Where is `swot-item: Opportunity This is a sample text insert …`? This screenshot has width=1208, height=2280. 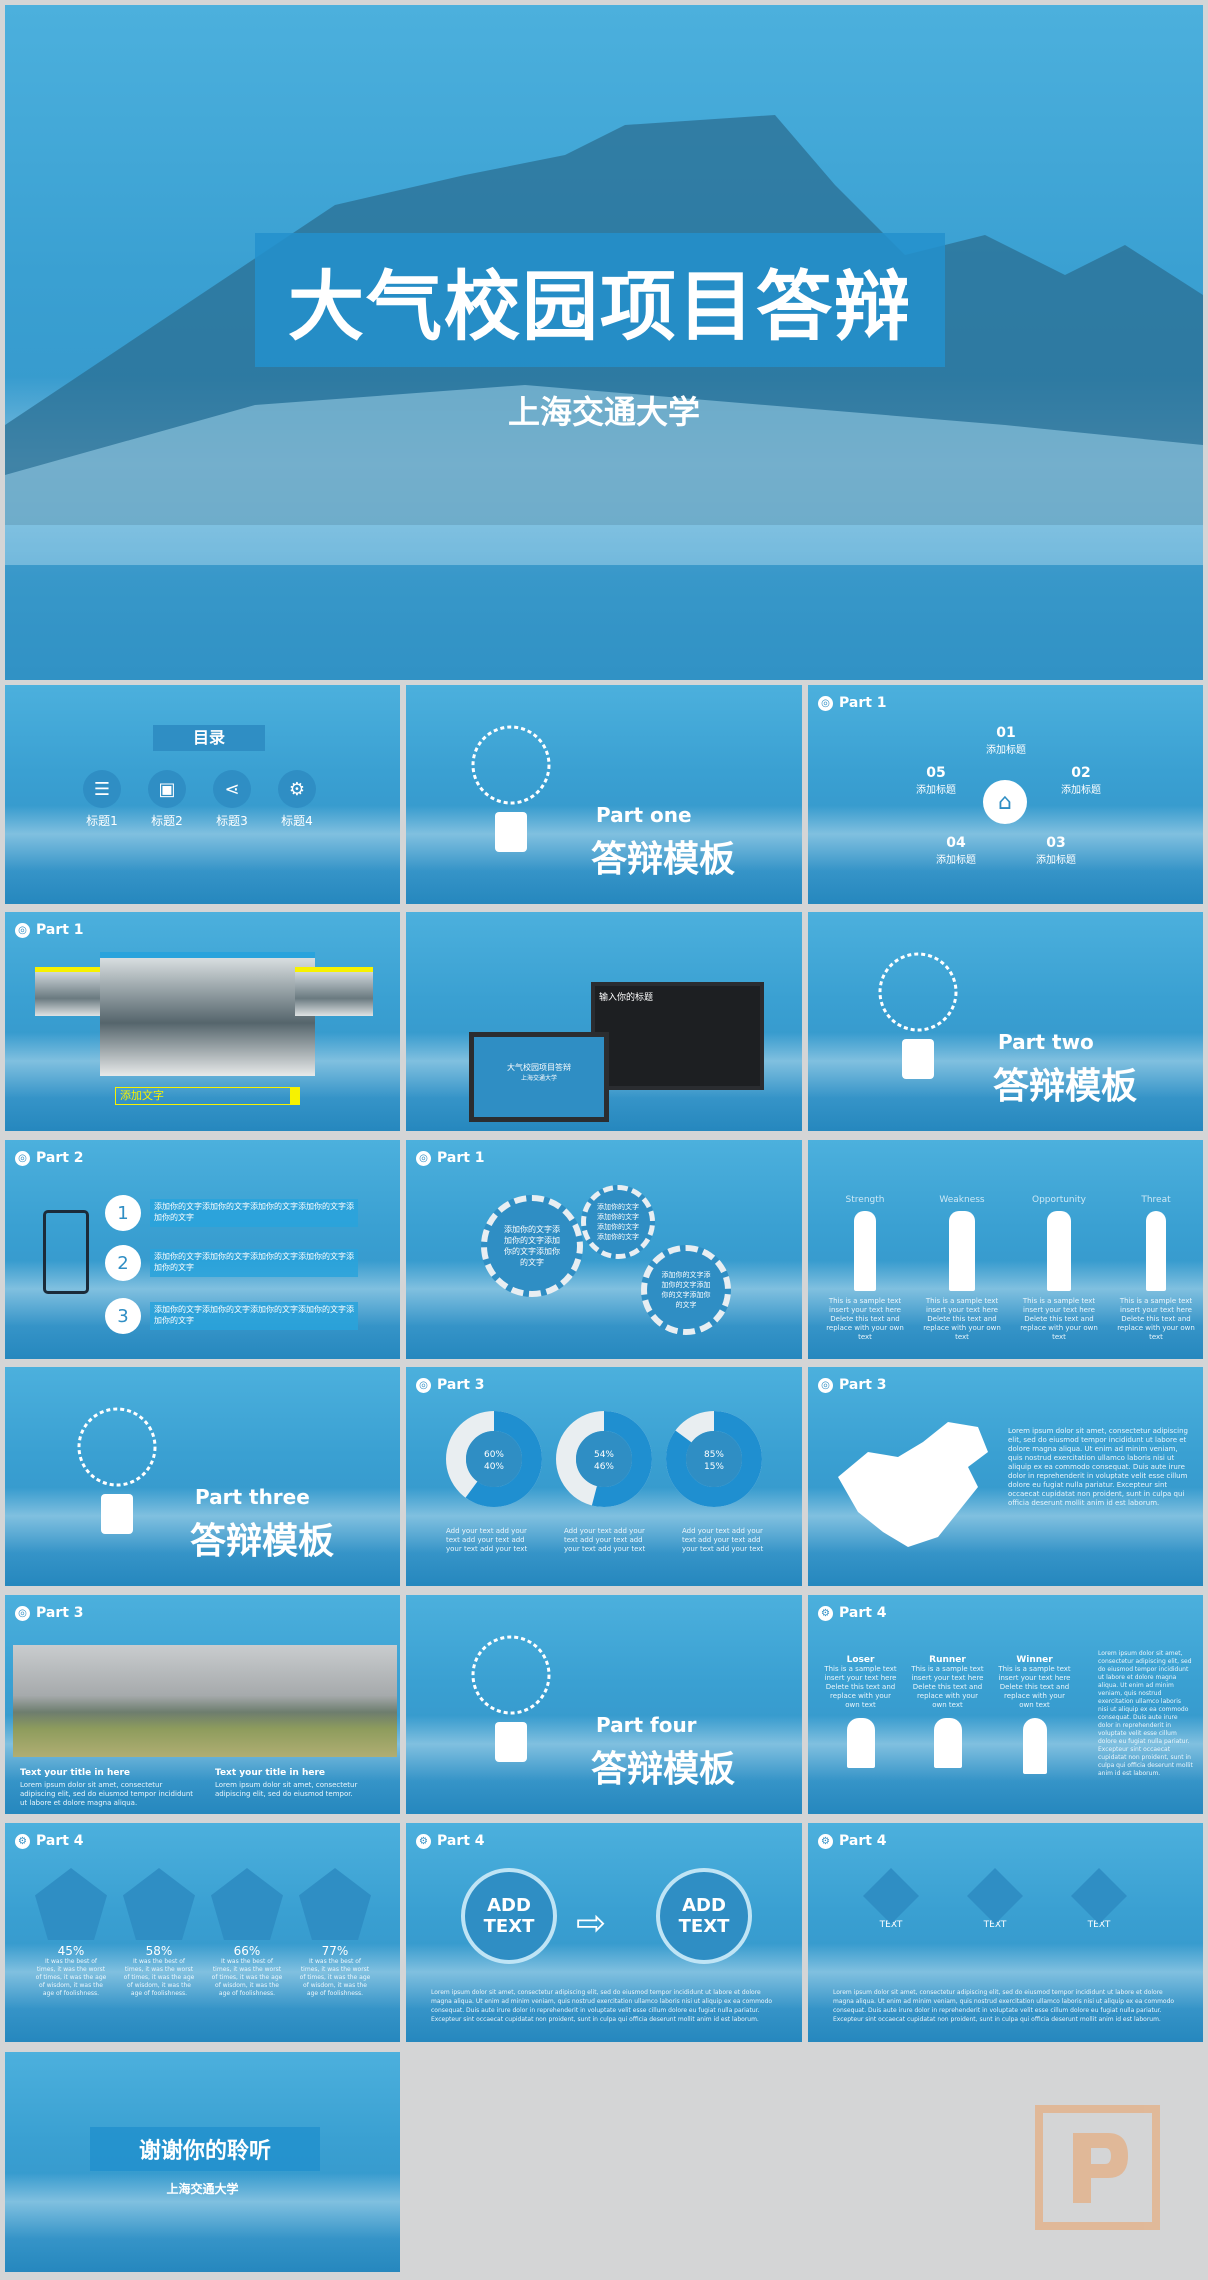
swot-item: Opportunity This is a sample text insert … is located at coordinates (1059, 1268).